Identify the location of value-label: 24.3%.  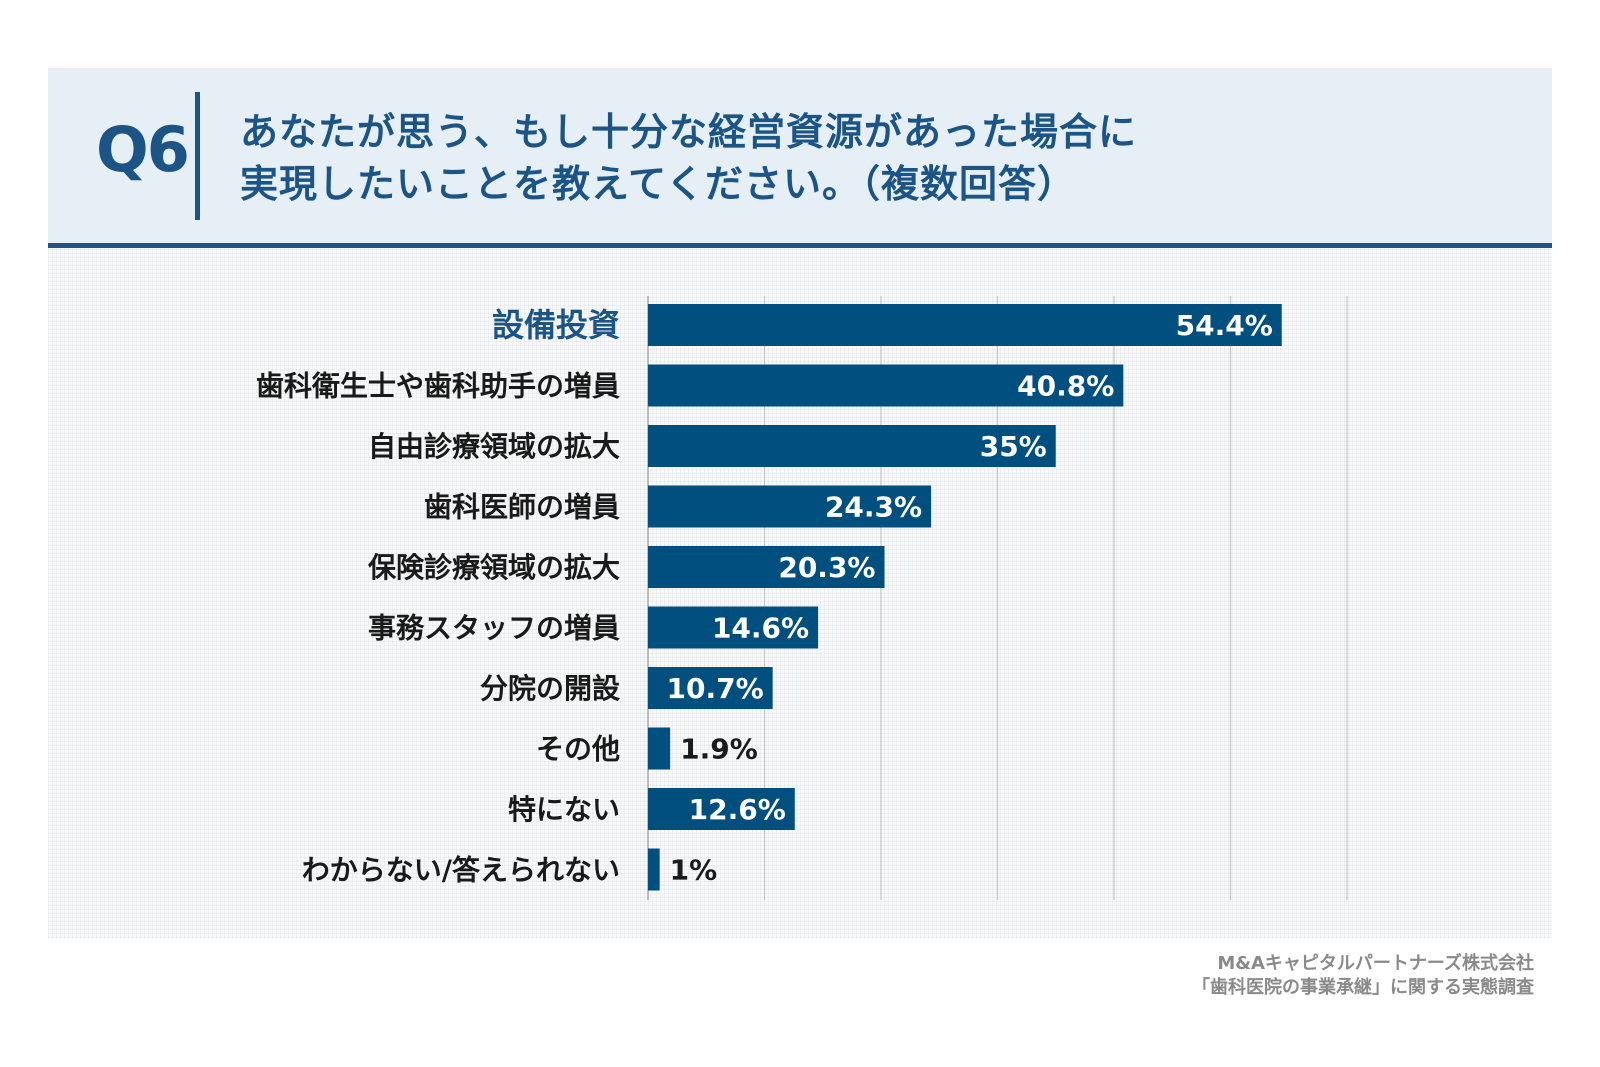
(873, 507).